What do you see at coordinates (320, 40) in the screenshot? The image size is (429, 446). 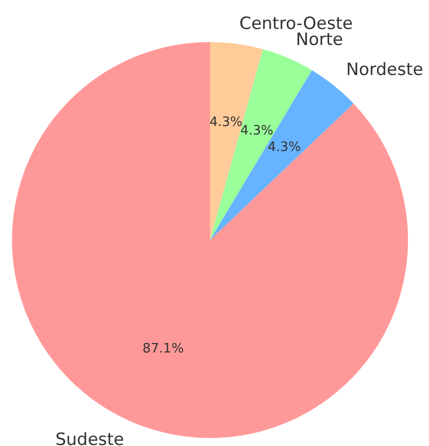 I see `slice-label: Norte` at bounding box center [320, 40].